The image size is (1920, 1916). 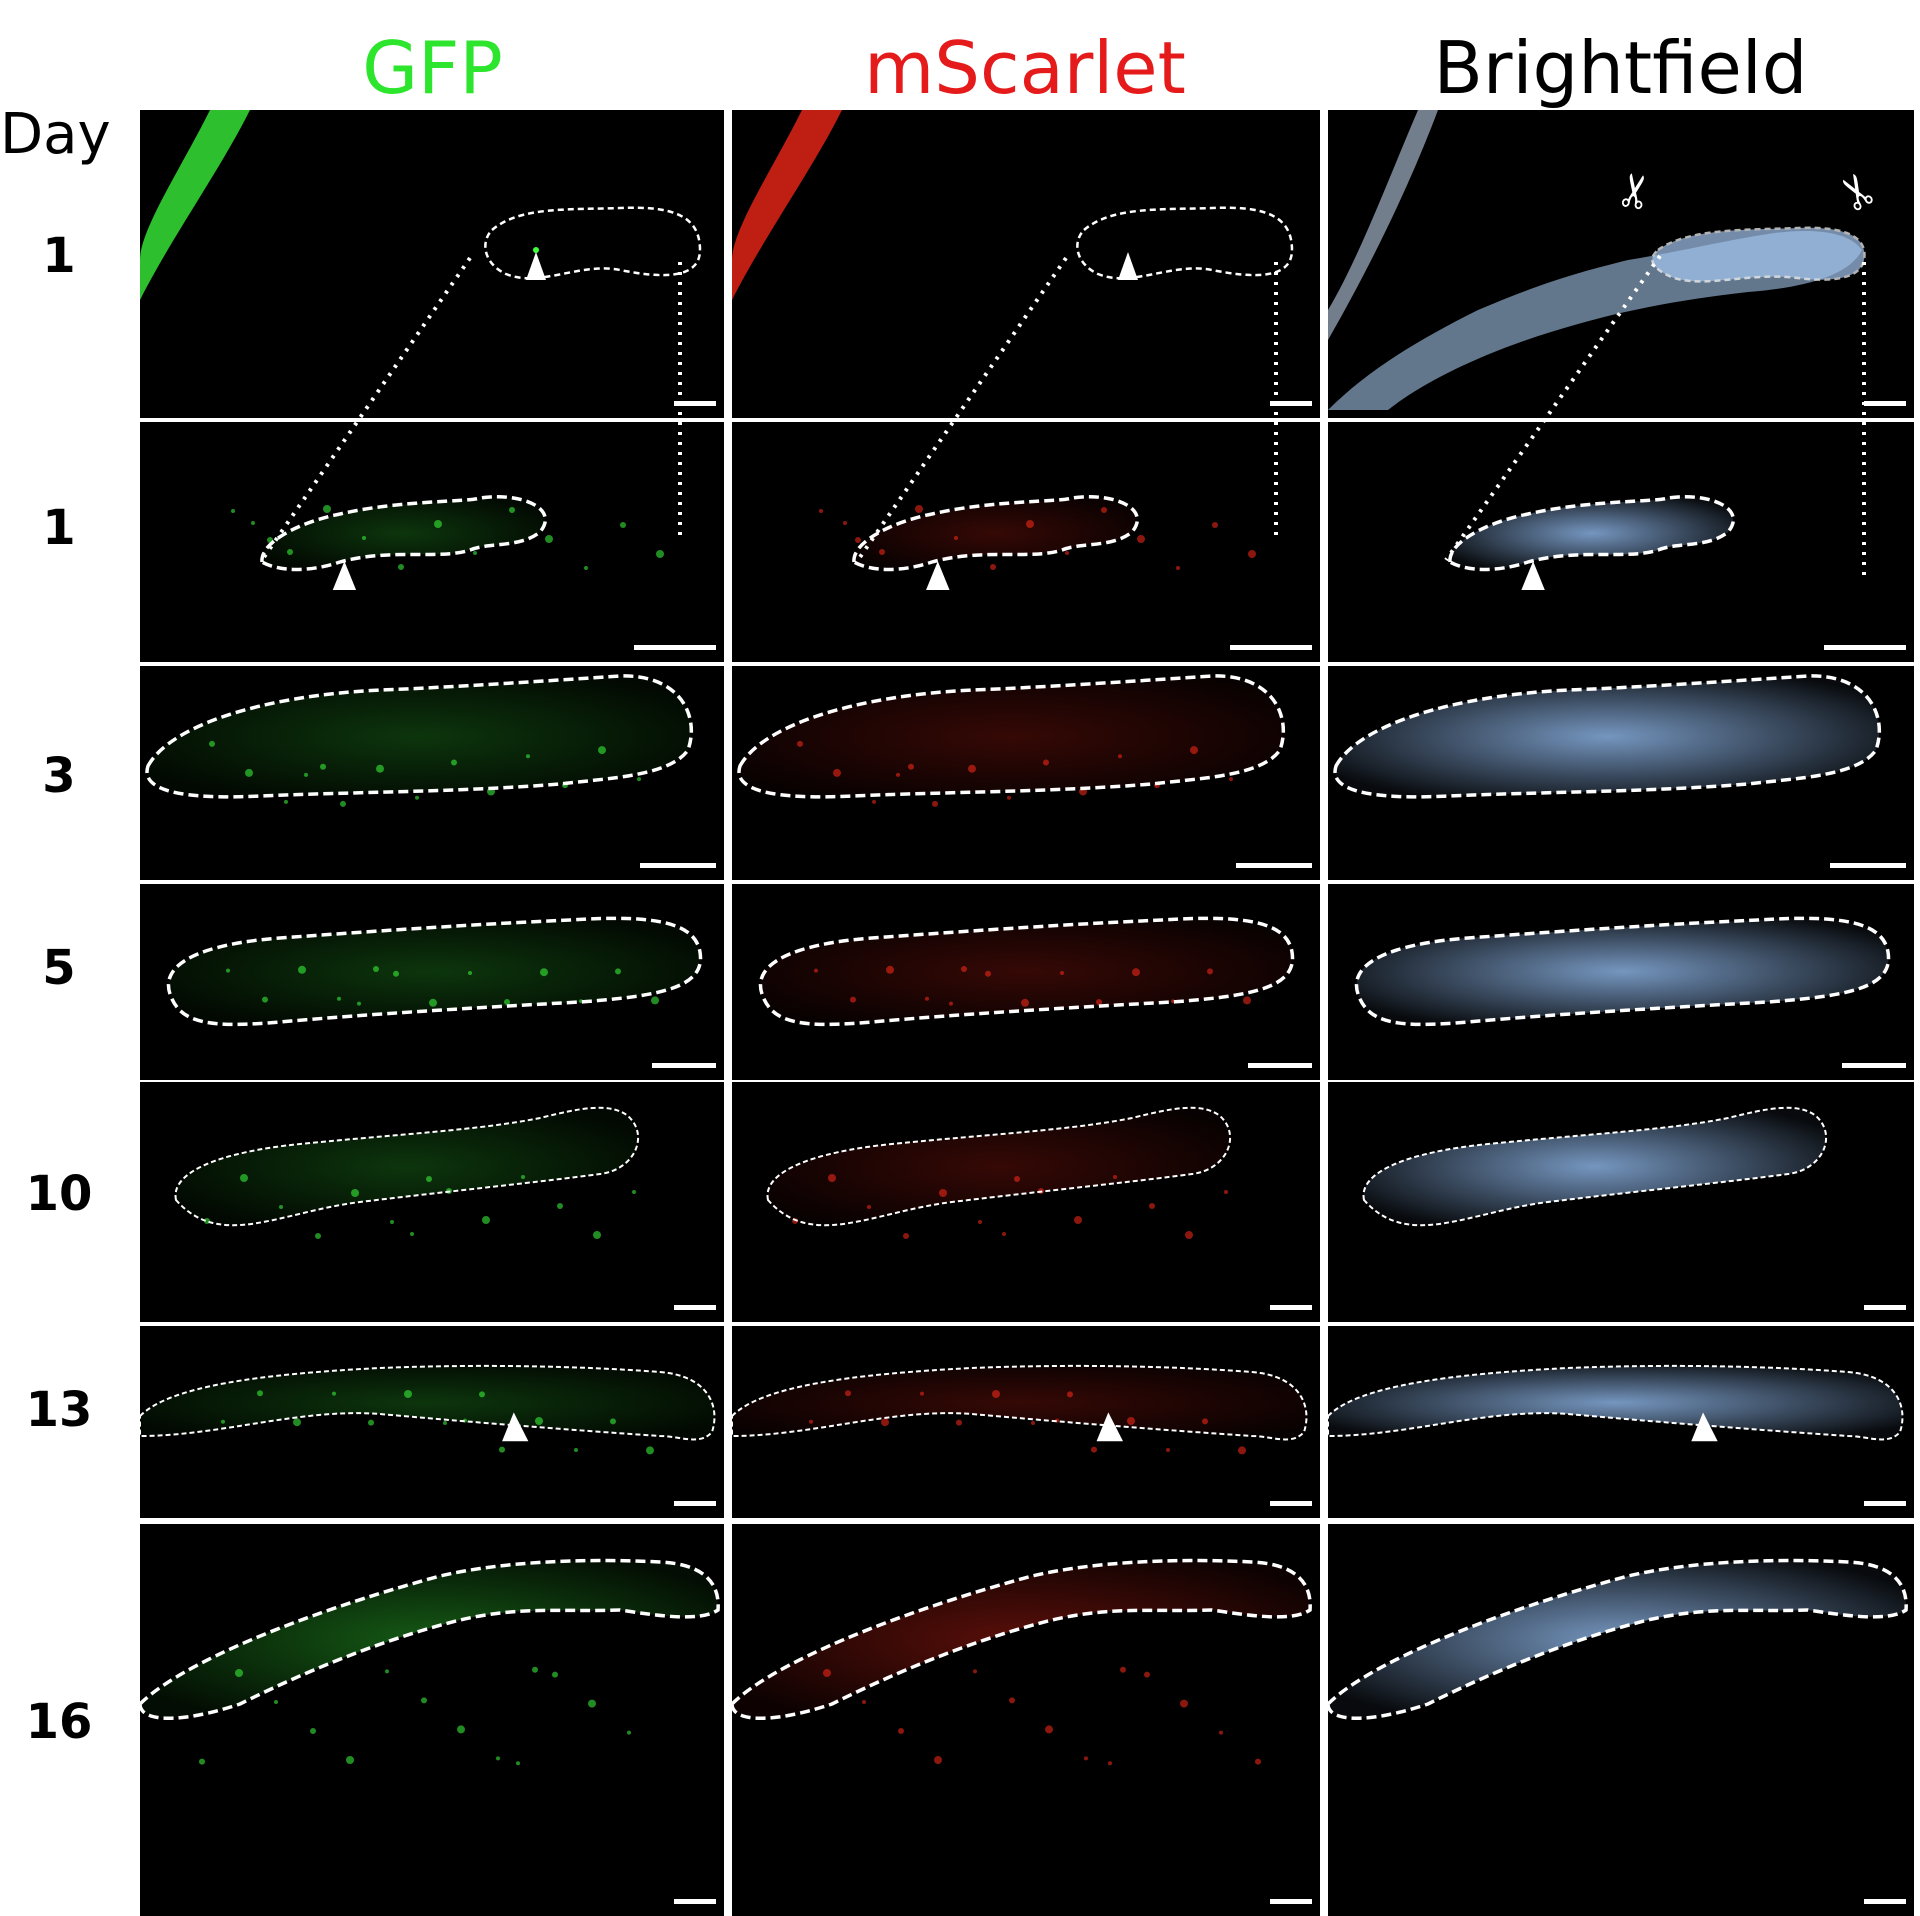 I want to click on column-header-brightfield: Brightfield, so click(x=1620, y=68).